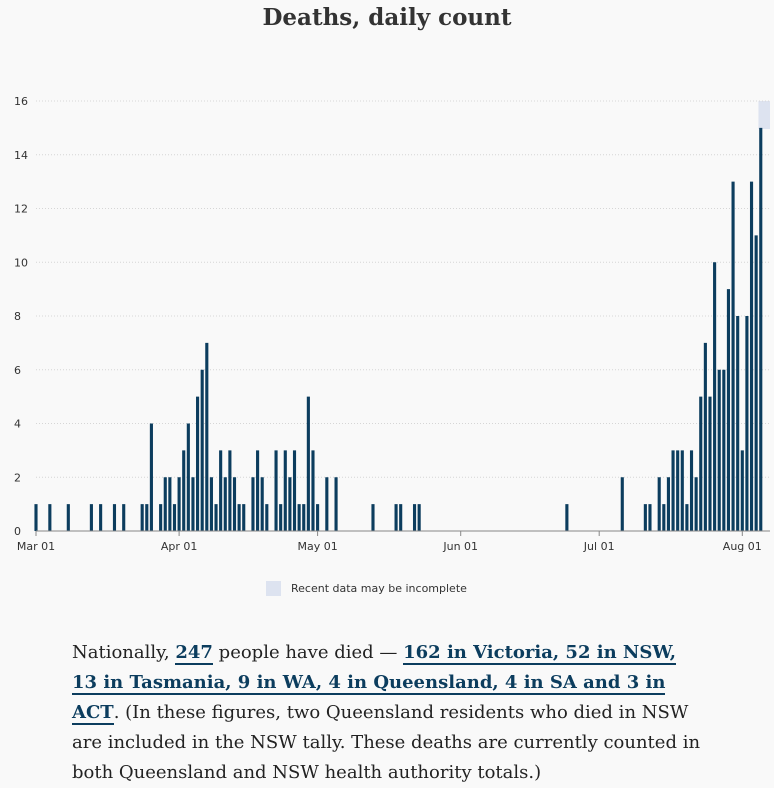 This screenshot has width=774, height=788. What do you see at coordinates (17, 424) in the screenshot?
I see `y-tick-label-4: 4` at bounding box center [17, 424].